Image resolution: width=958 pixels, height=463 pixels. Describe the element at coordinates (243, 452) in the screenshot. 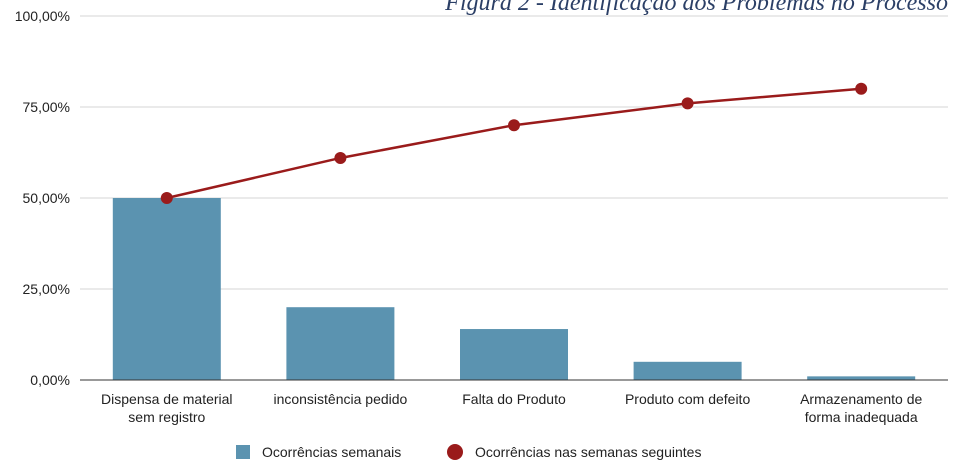

I see `legend-swatch-bar` at that location.